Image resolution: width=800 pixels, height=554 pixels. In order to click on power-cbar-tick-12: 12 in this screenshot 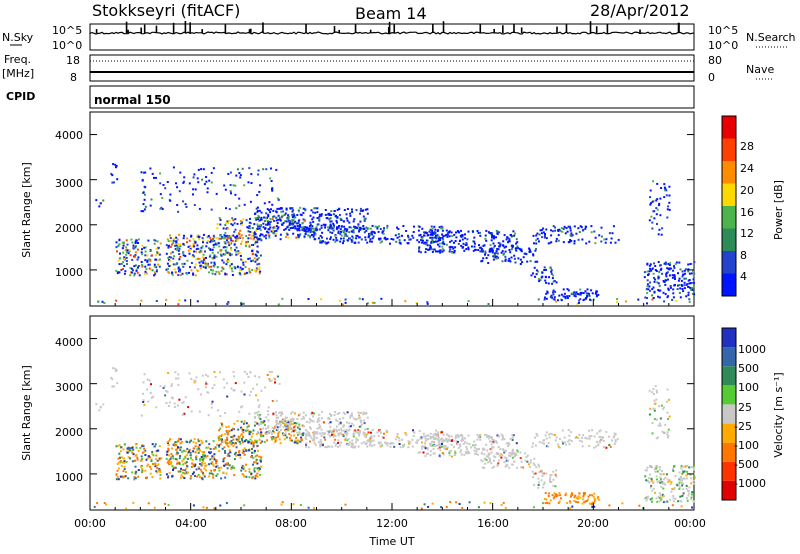, I will do `click(747, 233)`.